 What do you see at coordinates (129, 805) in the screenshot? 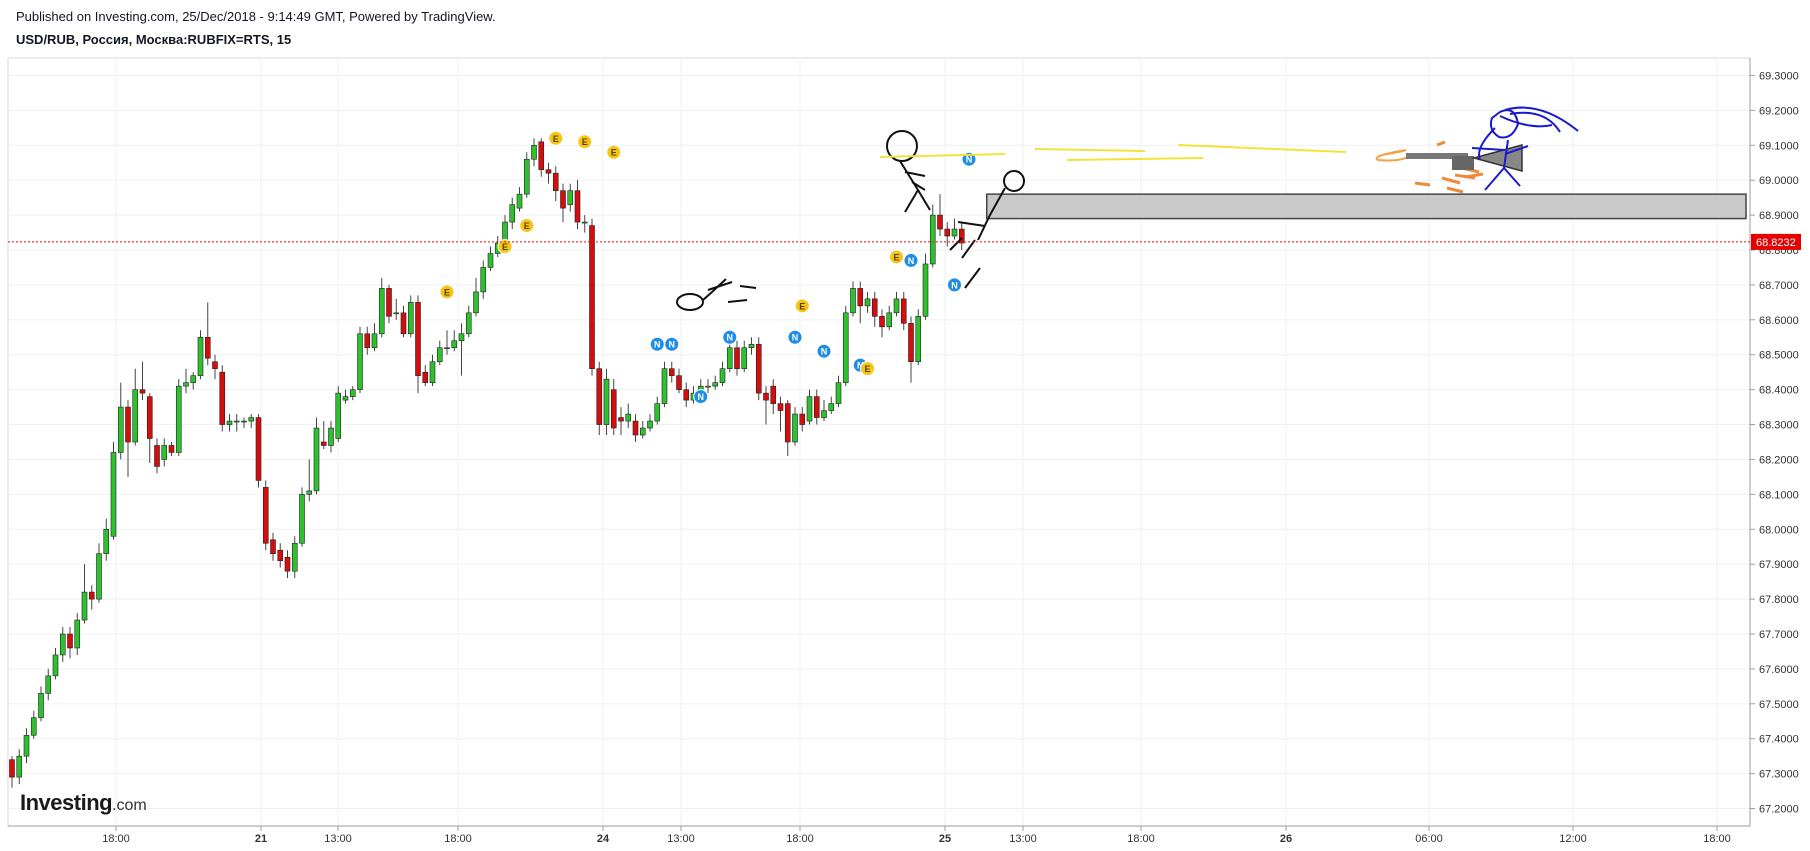
I see `logo-suffix: .com` at bounding box center [129, 805].